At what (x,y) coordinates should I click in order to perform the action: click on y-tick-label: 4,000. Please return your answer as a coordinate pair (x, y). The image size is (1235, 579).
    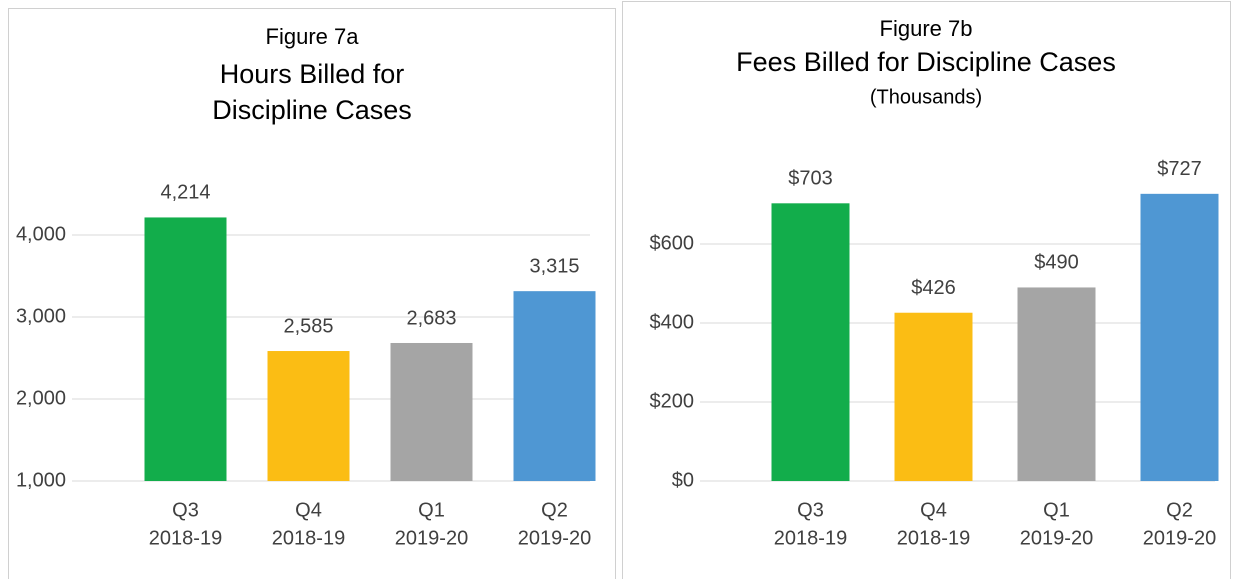
    Looking at the image, I should click on (41, 234).